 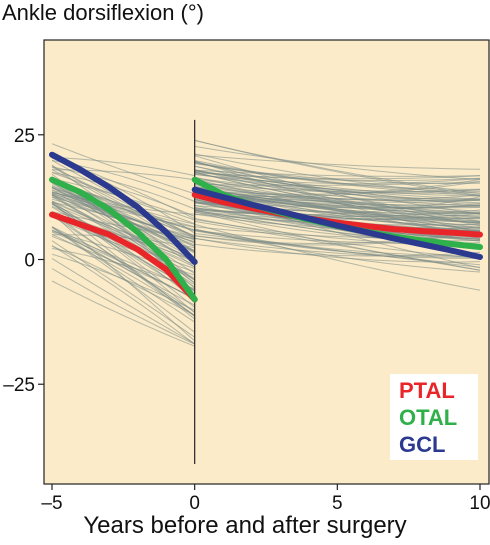 I want to click on legend-entry-gcl: GCL, so click(x=422, y=444).